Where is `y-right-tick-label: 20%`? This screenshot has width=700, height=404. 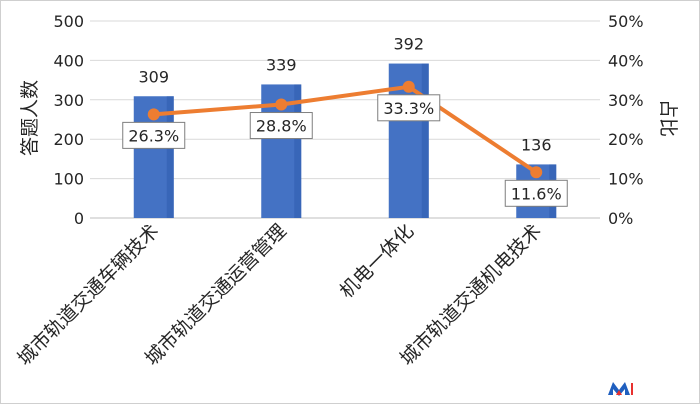 y-right-tick-label: 20% is located at coordinates (626, 139).